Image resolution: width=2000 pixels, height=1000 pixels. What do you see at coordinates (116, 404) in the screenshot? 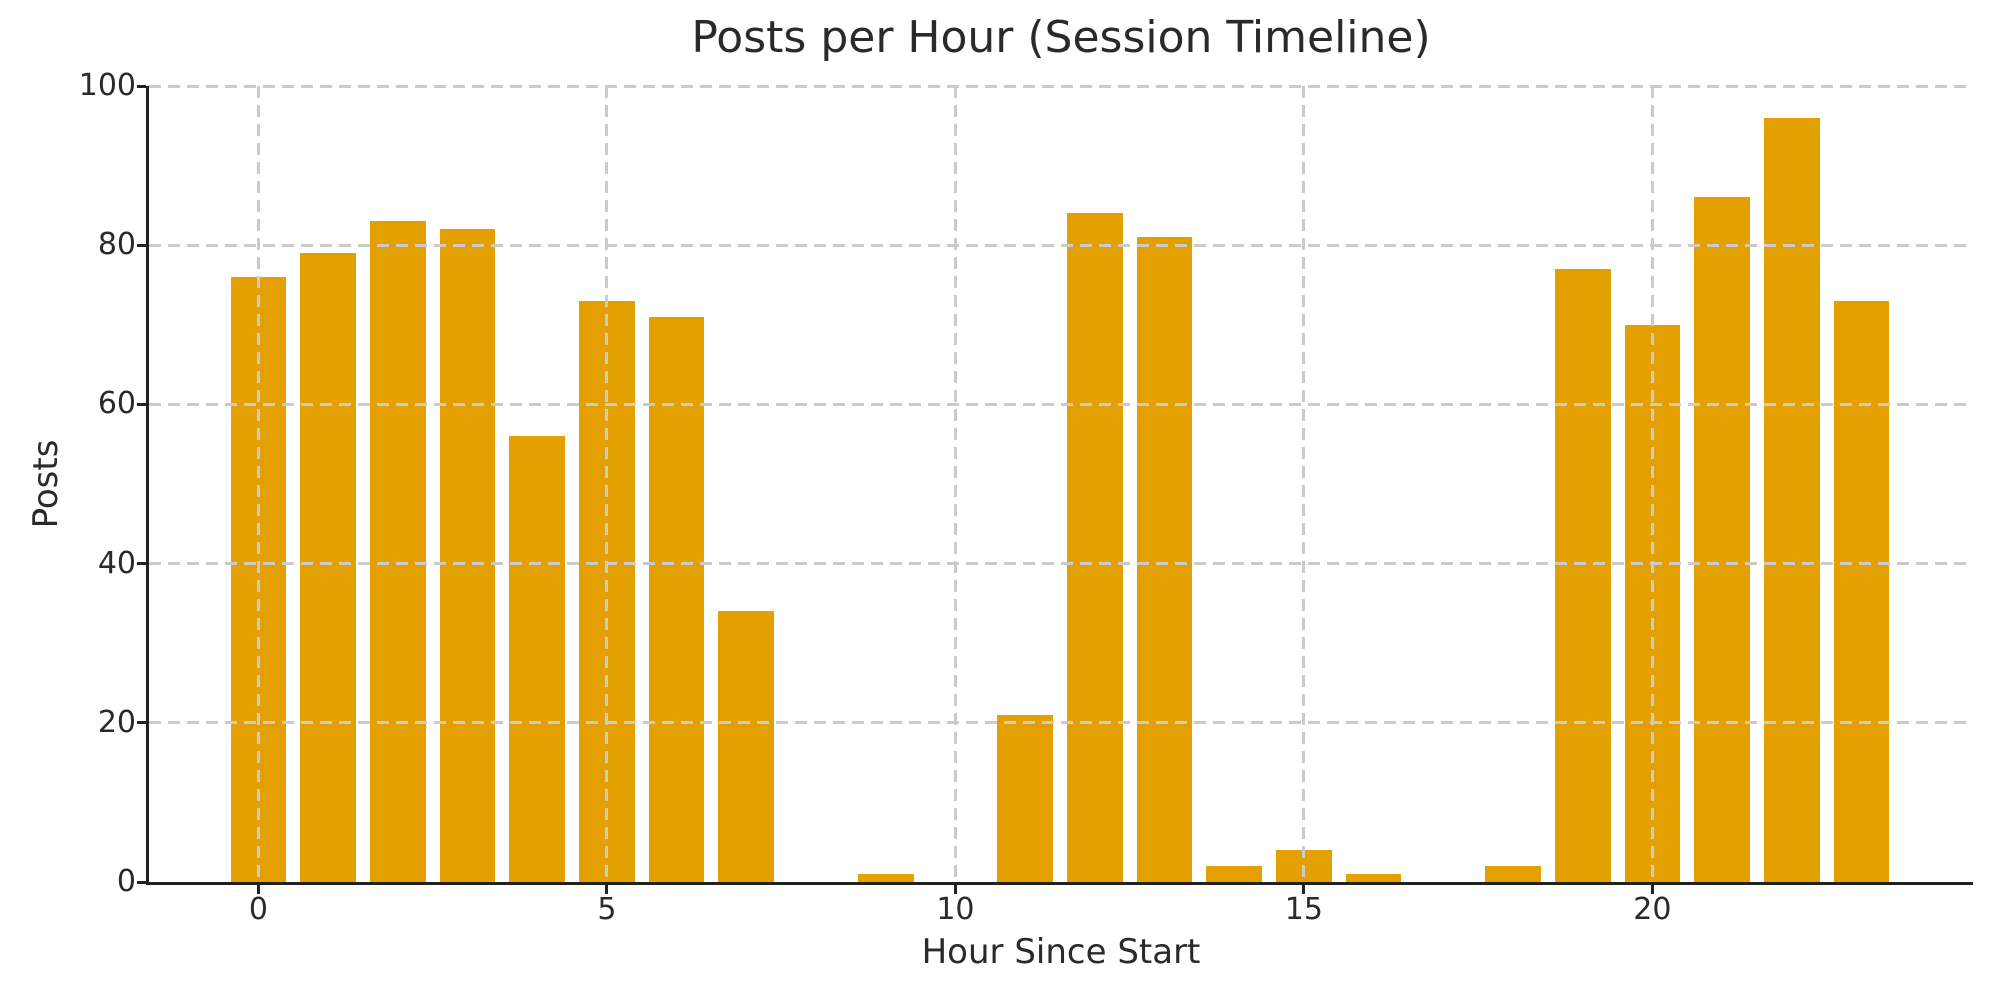
I see `y-tick-label-60: 60` at bounding box center [116, 404].